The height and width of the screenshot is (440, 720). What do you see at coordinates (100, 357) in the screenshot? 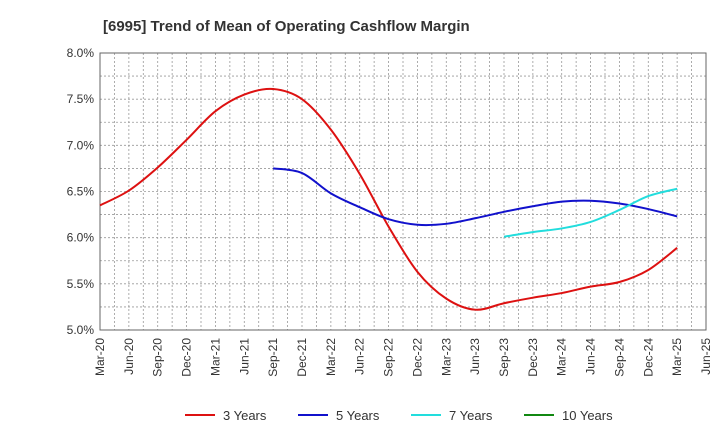
I see `x-tick-label: Mar-20` at bounding box center [100, 357].